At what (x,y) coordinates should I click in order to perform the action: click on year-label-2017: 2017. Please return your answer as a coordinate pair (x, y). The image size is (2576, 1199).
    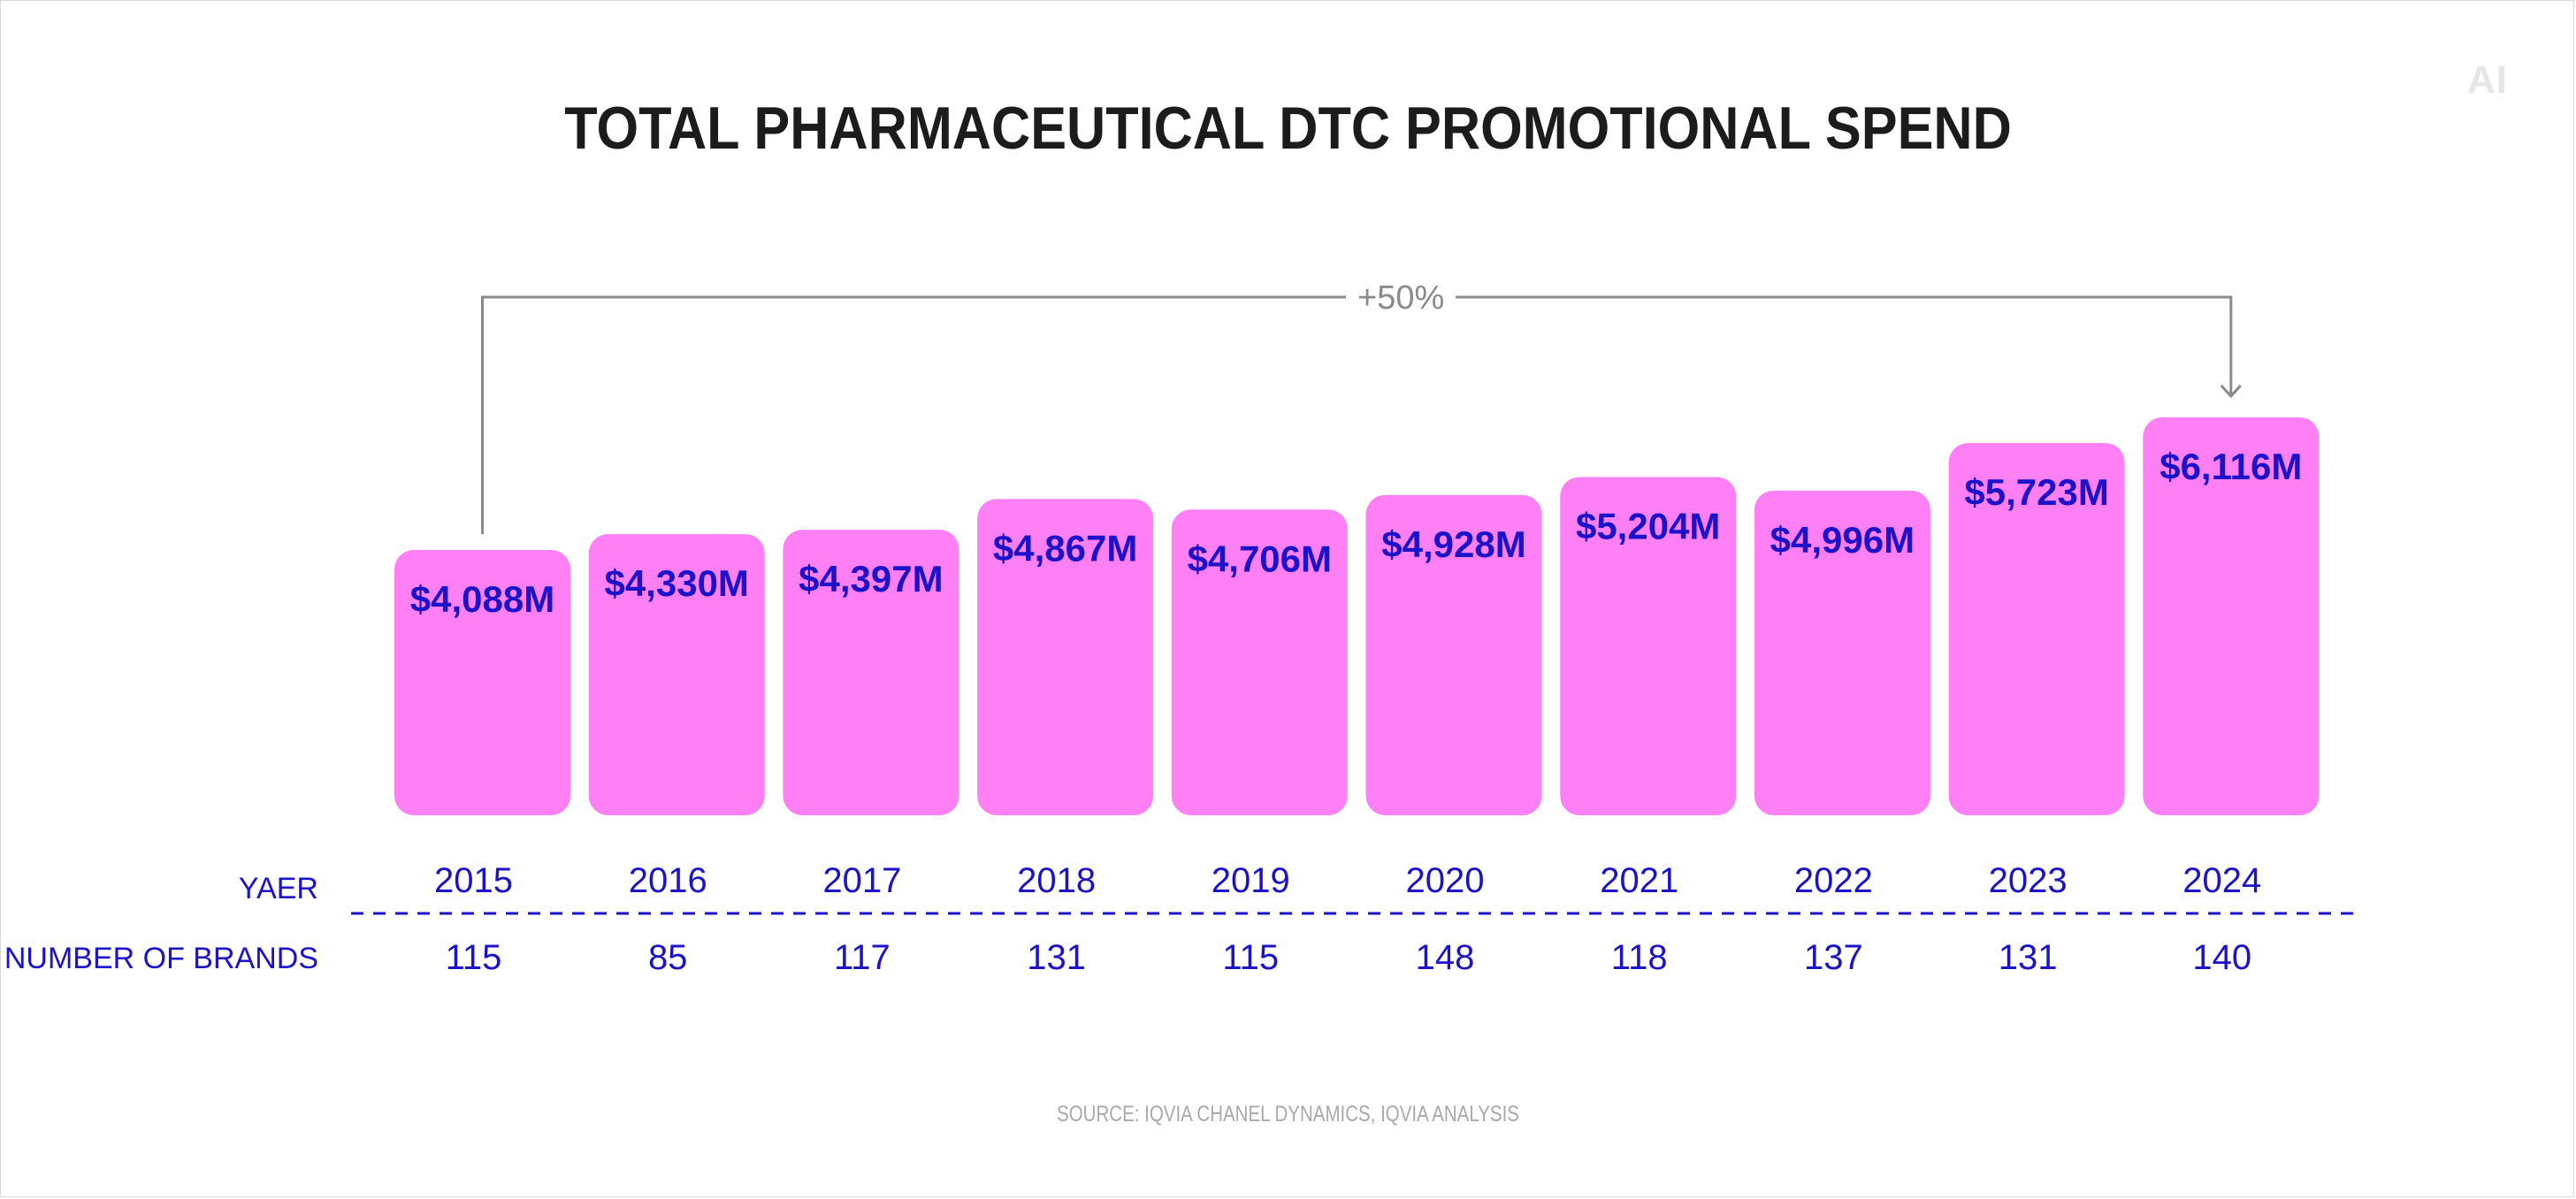
    Looking at the image, I should click on (861, 880).